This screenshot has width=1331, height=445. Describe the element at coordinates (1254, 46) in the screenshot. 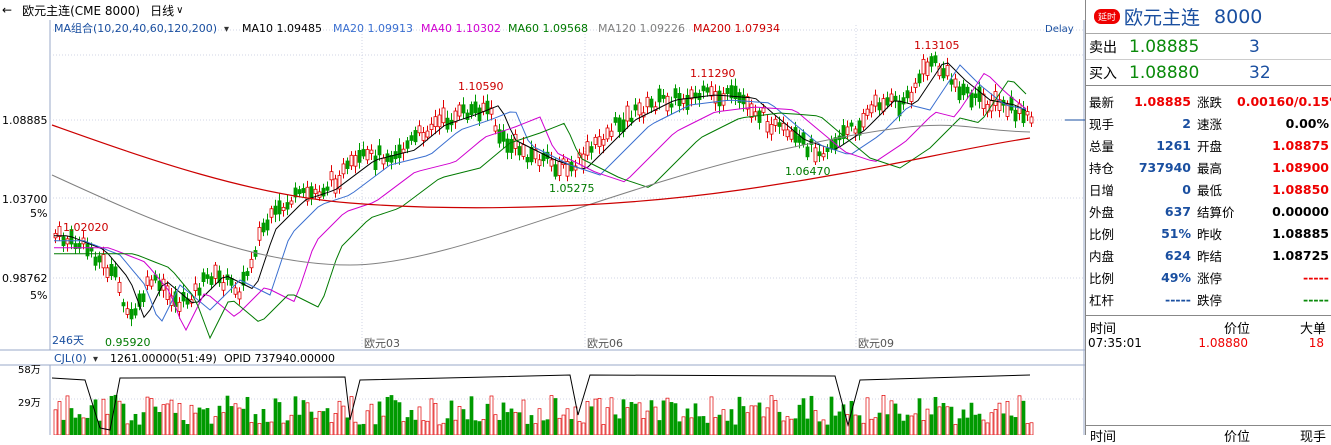

I see `ask-volume: 3` at that location.